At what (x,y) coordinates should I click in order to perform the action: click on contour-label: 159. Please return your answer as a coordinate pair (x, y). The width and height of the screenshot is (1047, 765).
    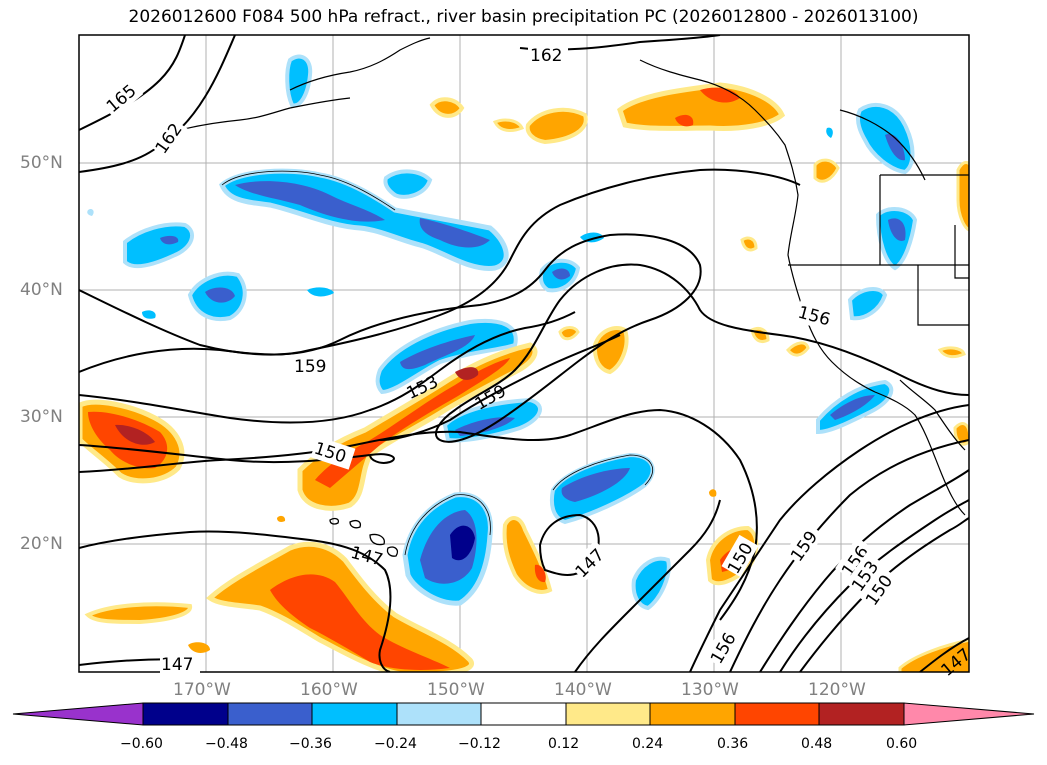
    Looking at the image, I should click on (310, 367).